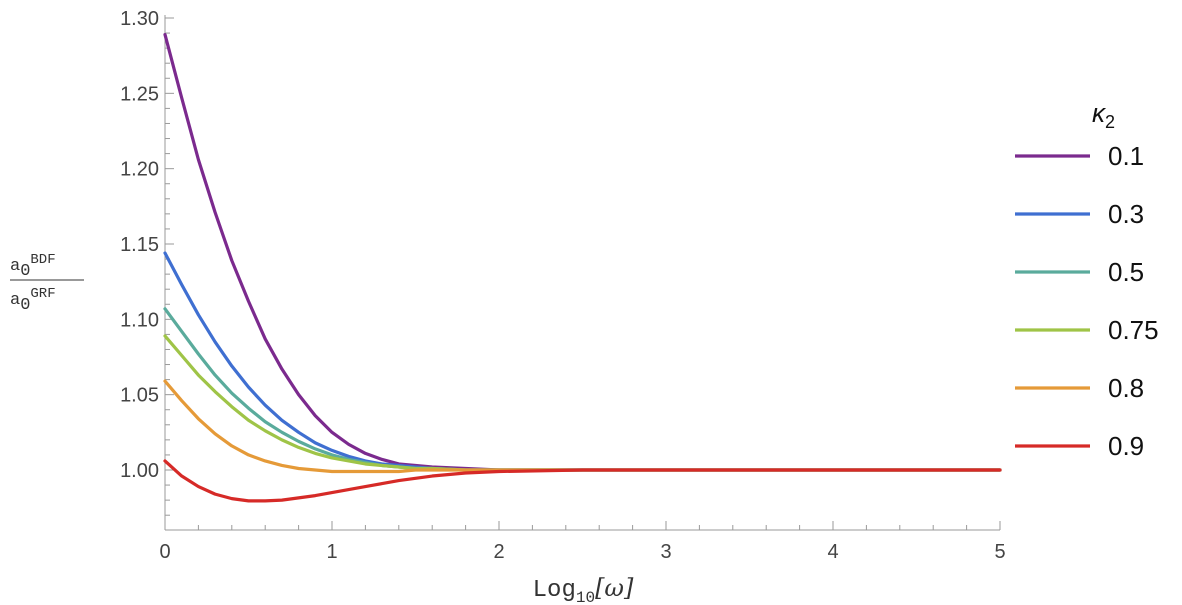 This screenshot has width=1182, height=605. What do you see at coordinates (25, 271) in the screenshot?
I see `numerator-sub: 0` at bounding box center [25, 271].